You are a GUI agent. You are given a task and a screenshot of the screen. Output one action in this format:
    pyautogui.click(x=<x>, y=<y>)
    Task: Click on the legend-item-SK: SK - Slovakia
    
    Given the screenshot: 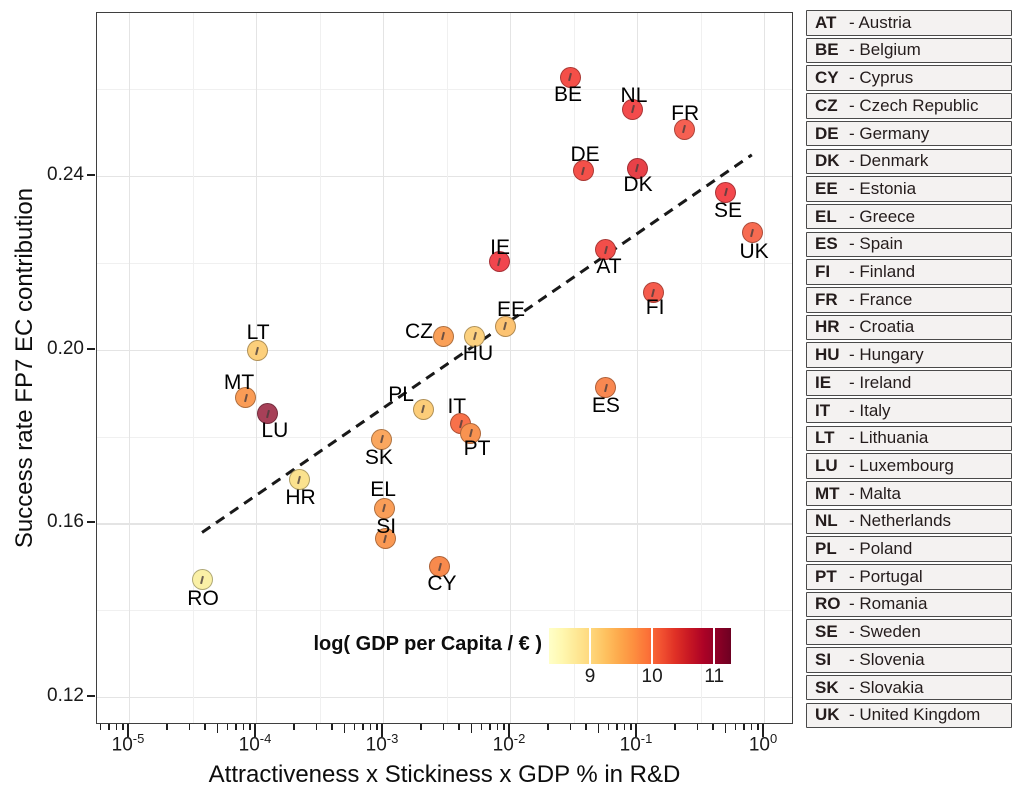 What is the action you would take?
    pyautogui.click(x=909, y=687)
    